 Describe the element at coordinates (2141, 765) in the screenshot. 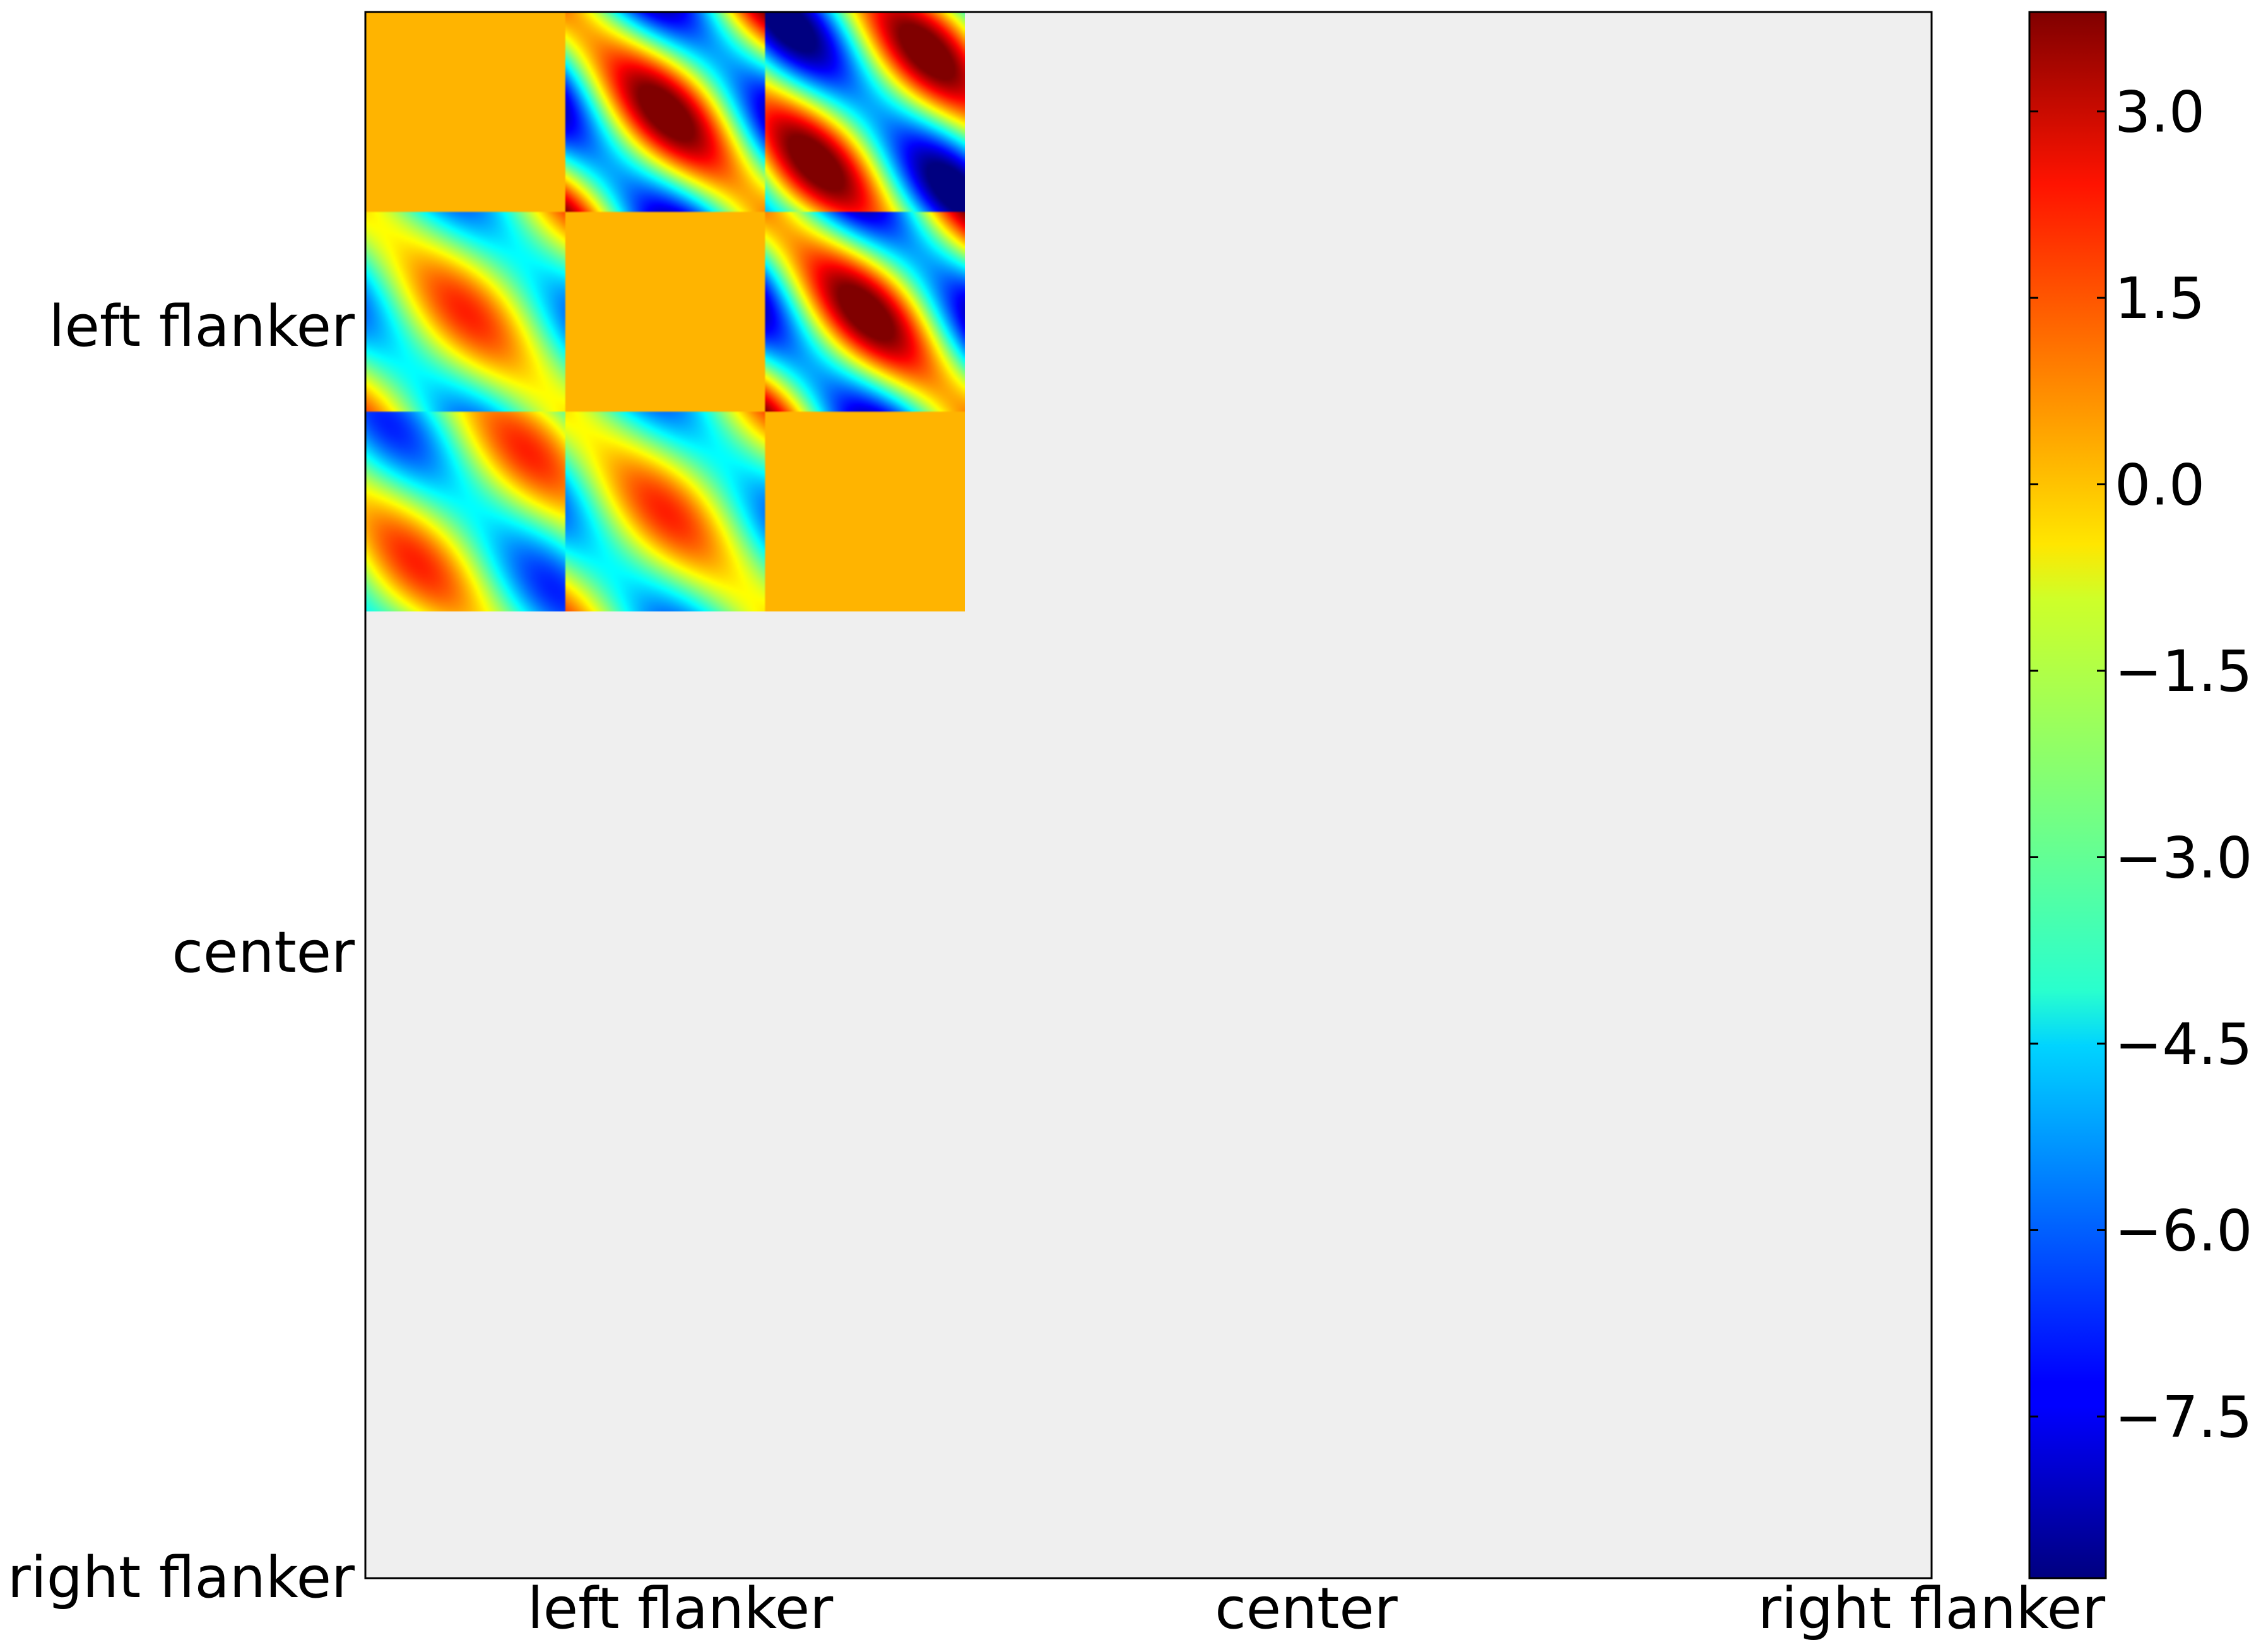

I see `colorbar-ticks: 3.0 1.5 0.0 −1.5 −3.0 −4.5 −6.0 −7.5` at that location.